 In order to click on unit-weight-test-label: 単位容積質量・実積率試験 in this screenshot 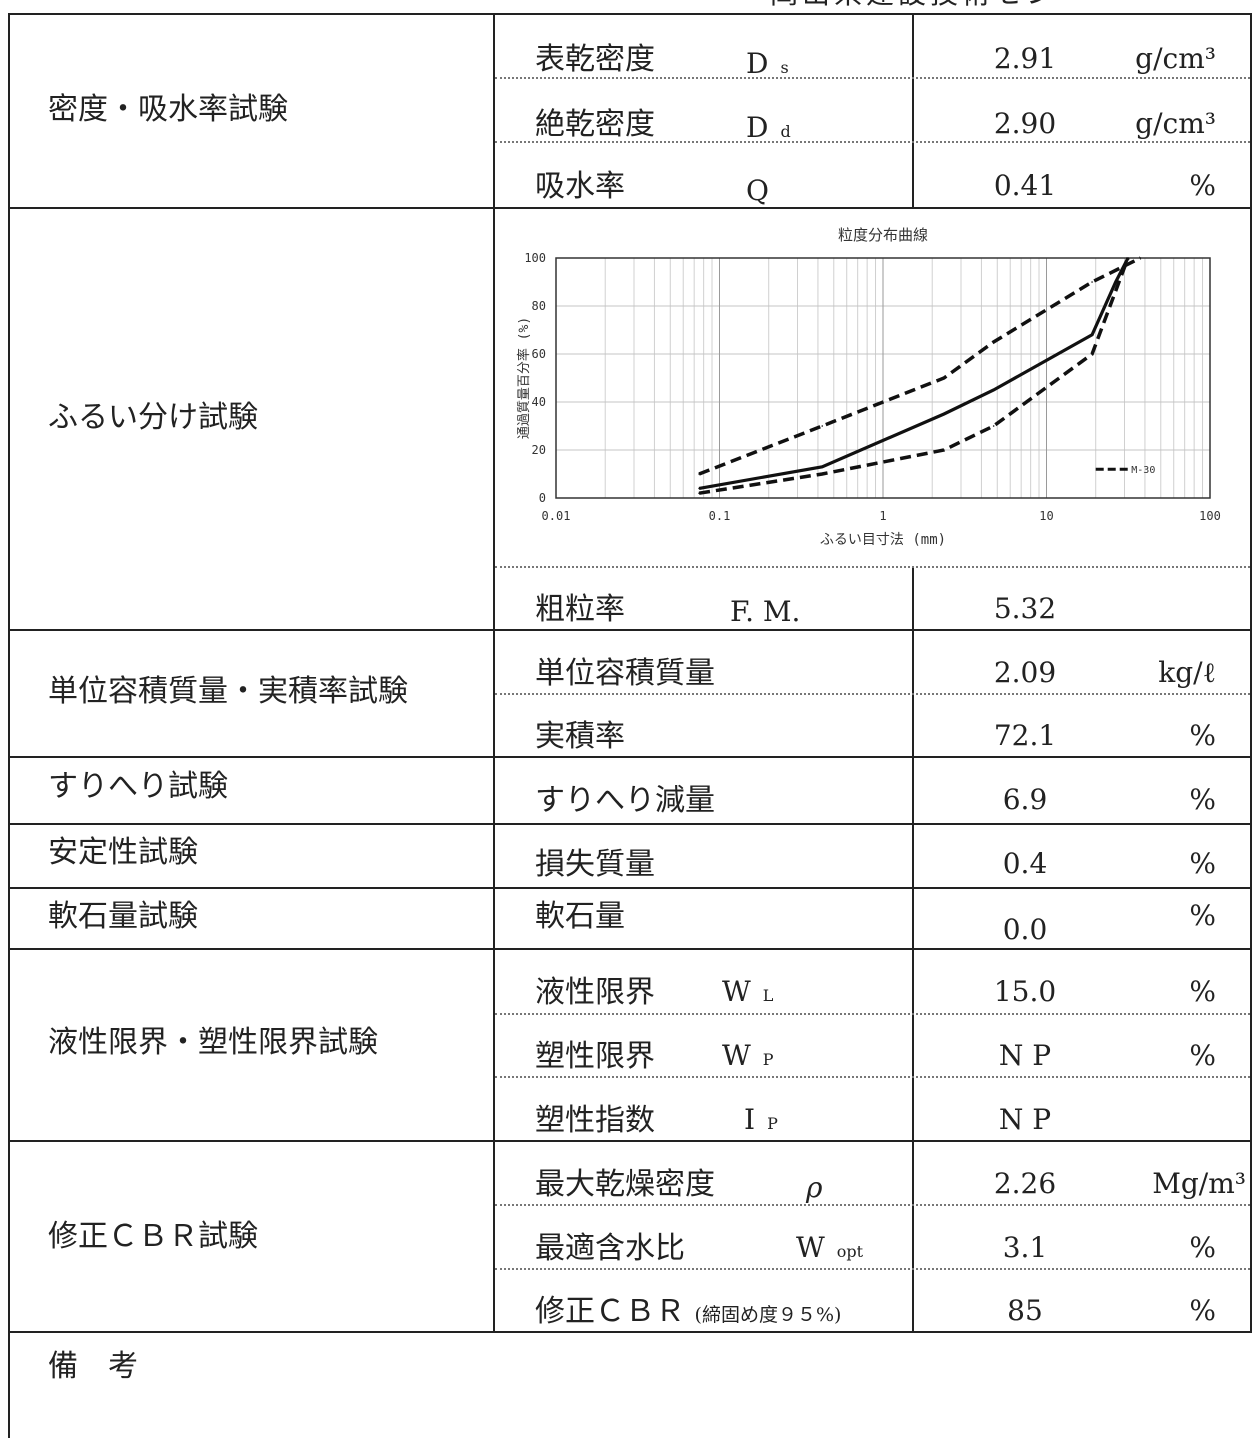, I will do `click(228, 691)`.